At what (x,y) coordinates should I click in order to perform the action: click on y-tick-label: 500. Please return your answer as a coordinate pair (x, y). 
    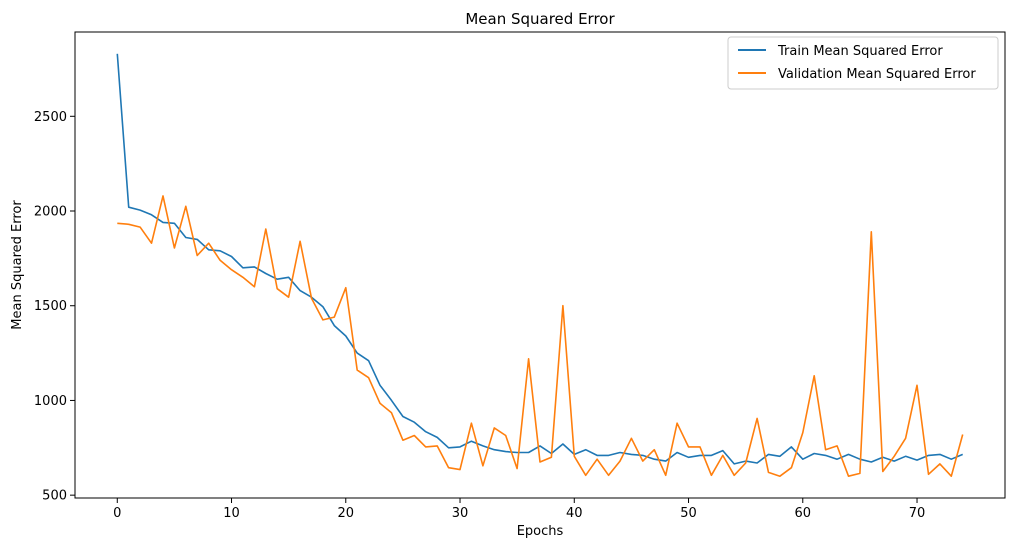
    Looking at the image, I should click on (54, 496).